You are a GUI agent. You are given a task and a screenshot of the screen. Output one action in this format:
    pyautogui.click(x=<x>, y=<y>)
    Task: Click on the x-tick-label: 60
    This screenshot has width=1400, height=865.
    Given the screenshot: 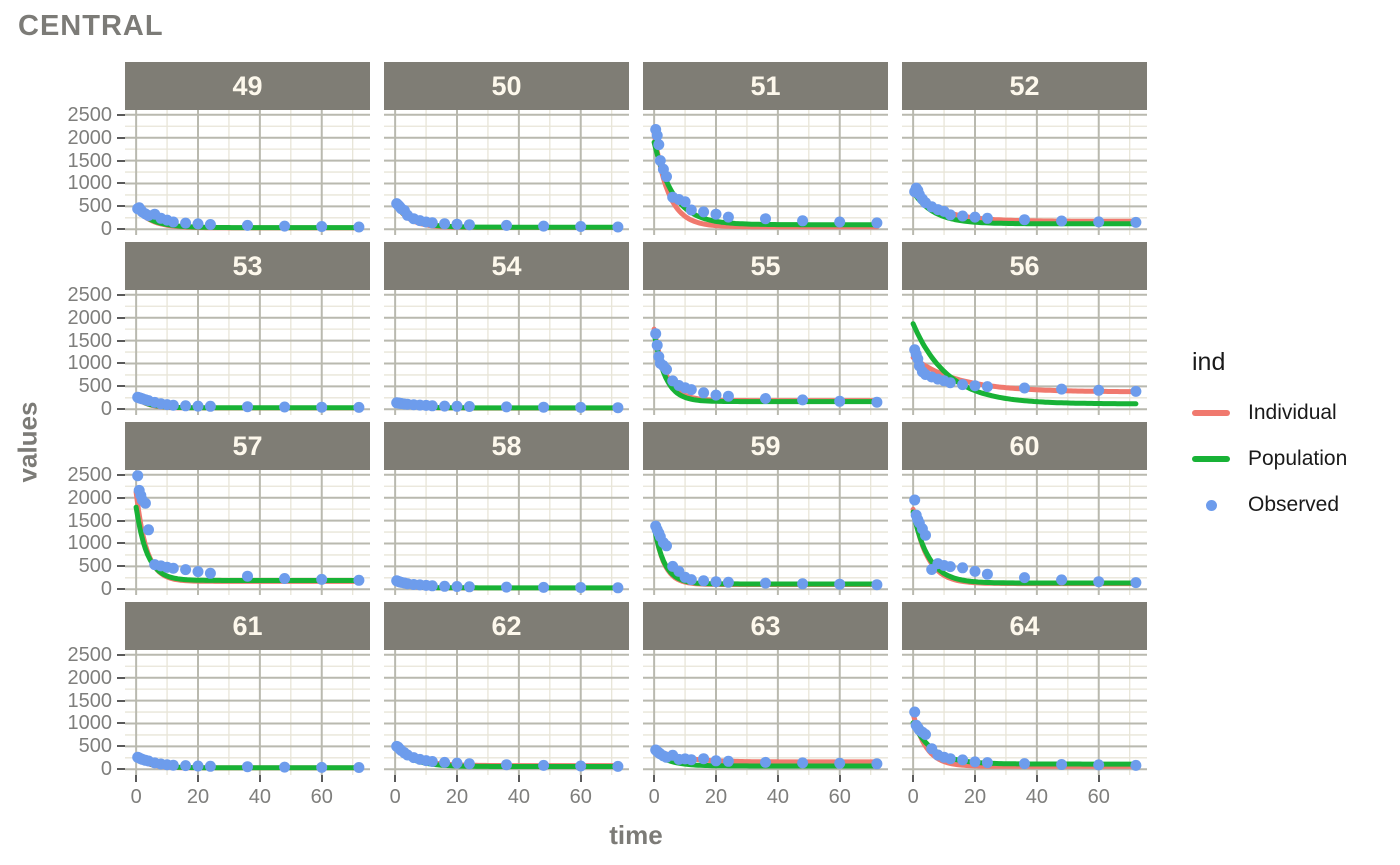 What is the action you would take?
    pyautogui.click(x=839, y=797)
    